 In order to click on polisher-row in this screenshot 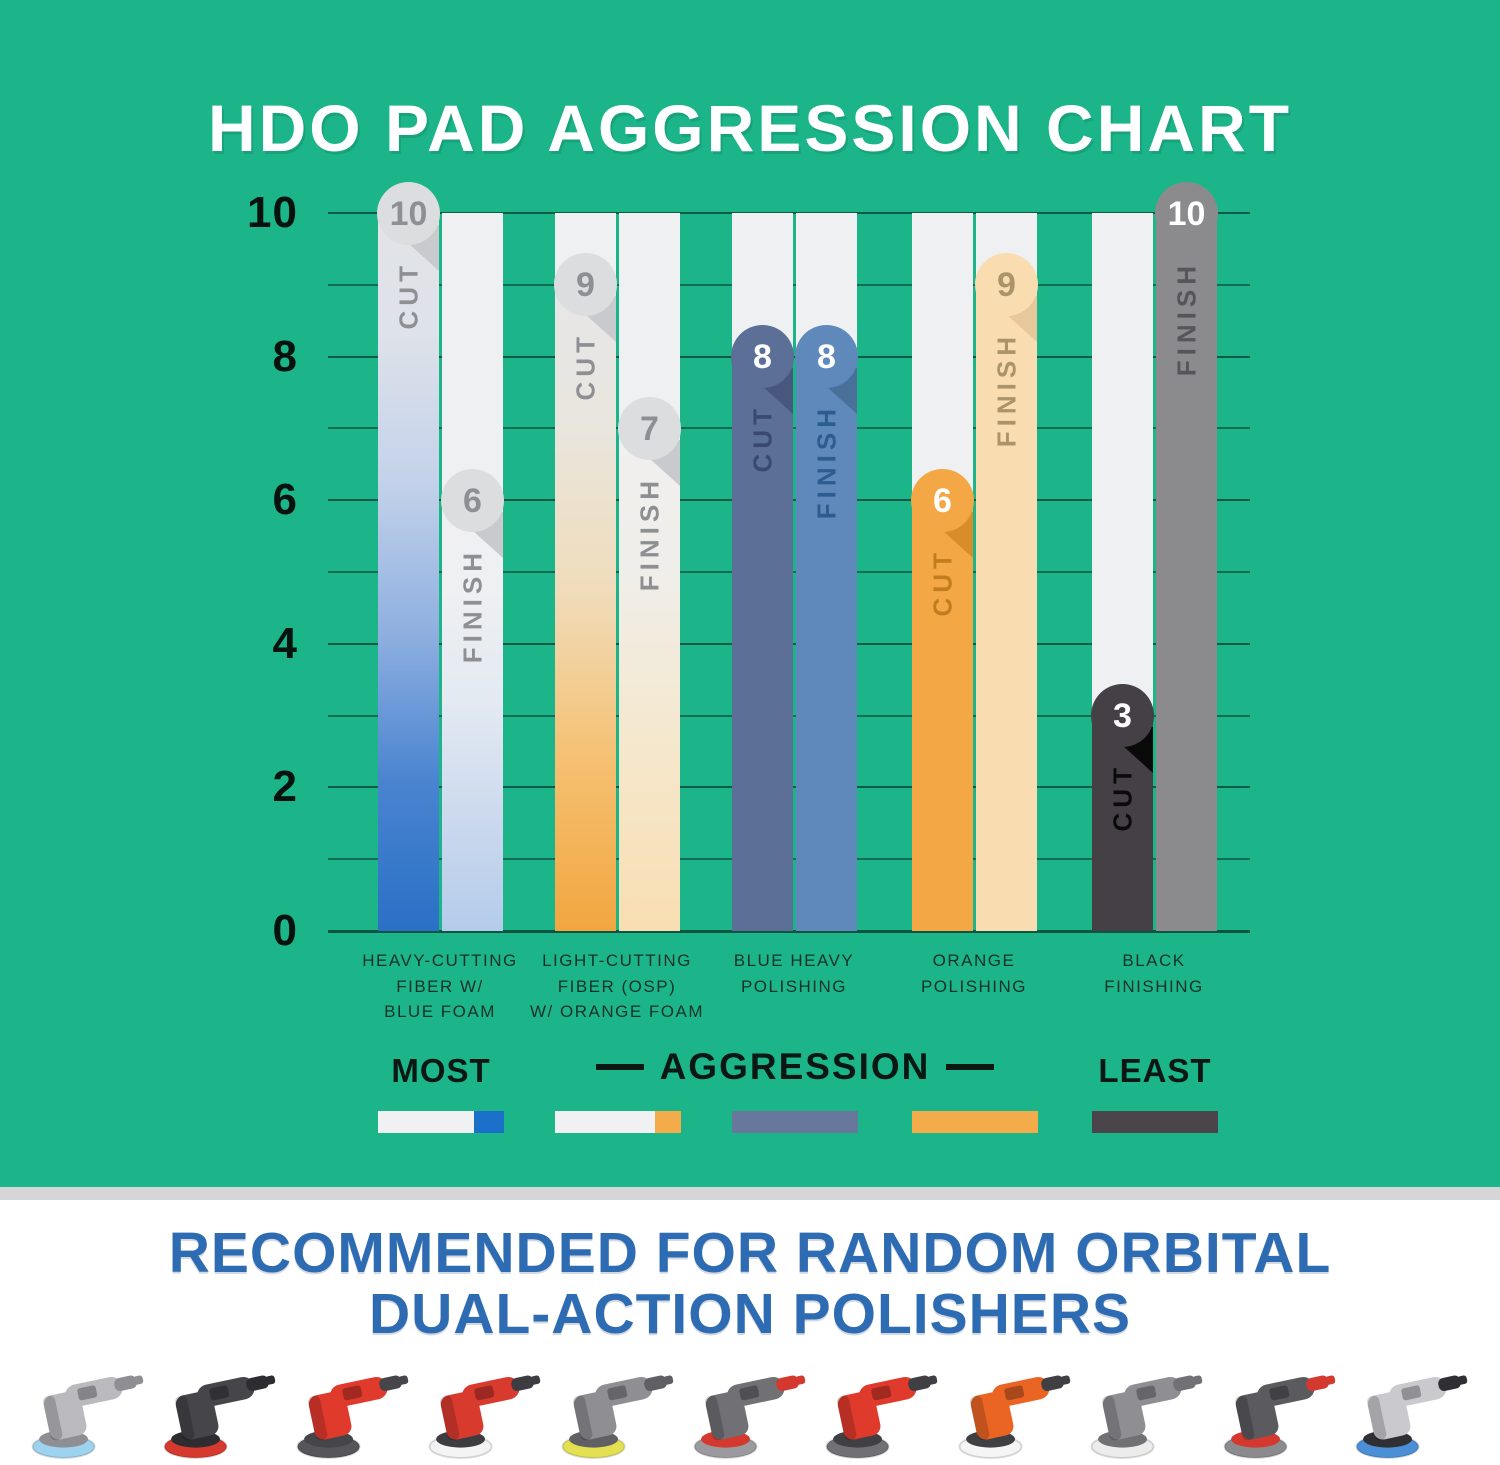, I will do `click(750, 1406)`.